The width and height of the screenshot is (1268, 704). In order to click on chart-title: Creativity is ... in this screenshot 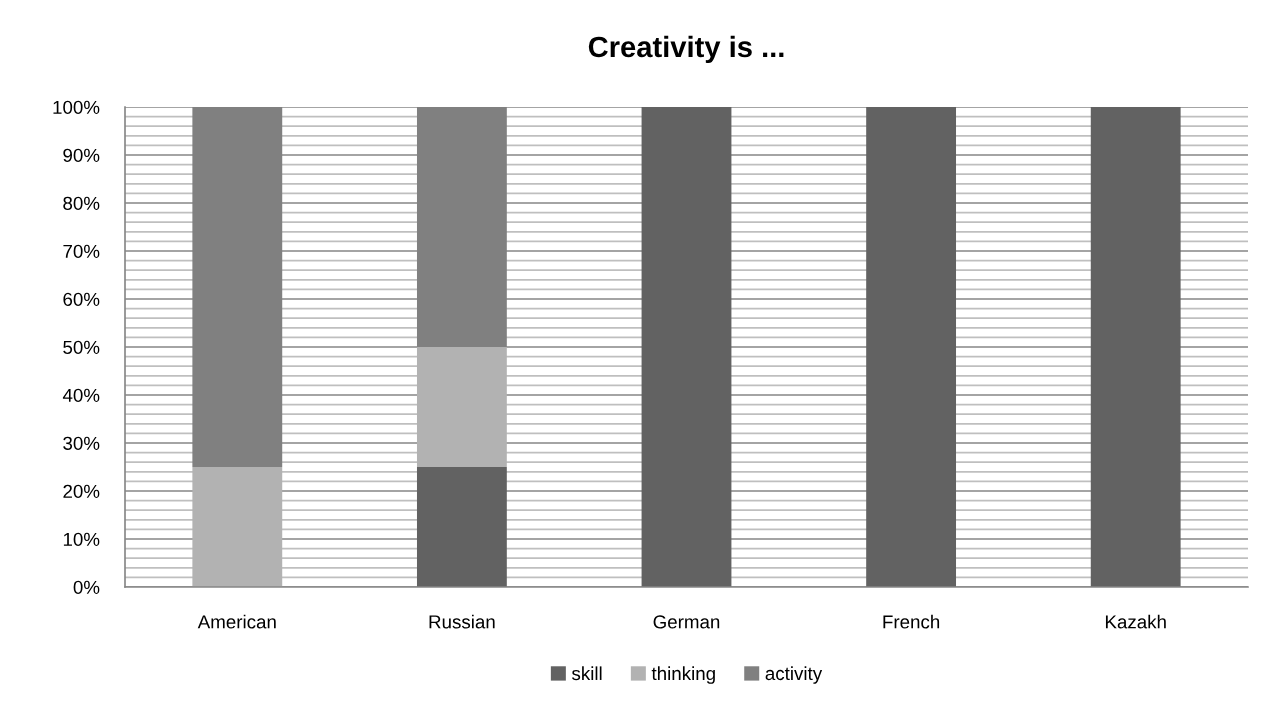, I will do `click(686, 49)`.